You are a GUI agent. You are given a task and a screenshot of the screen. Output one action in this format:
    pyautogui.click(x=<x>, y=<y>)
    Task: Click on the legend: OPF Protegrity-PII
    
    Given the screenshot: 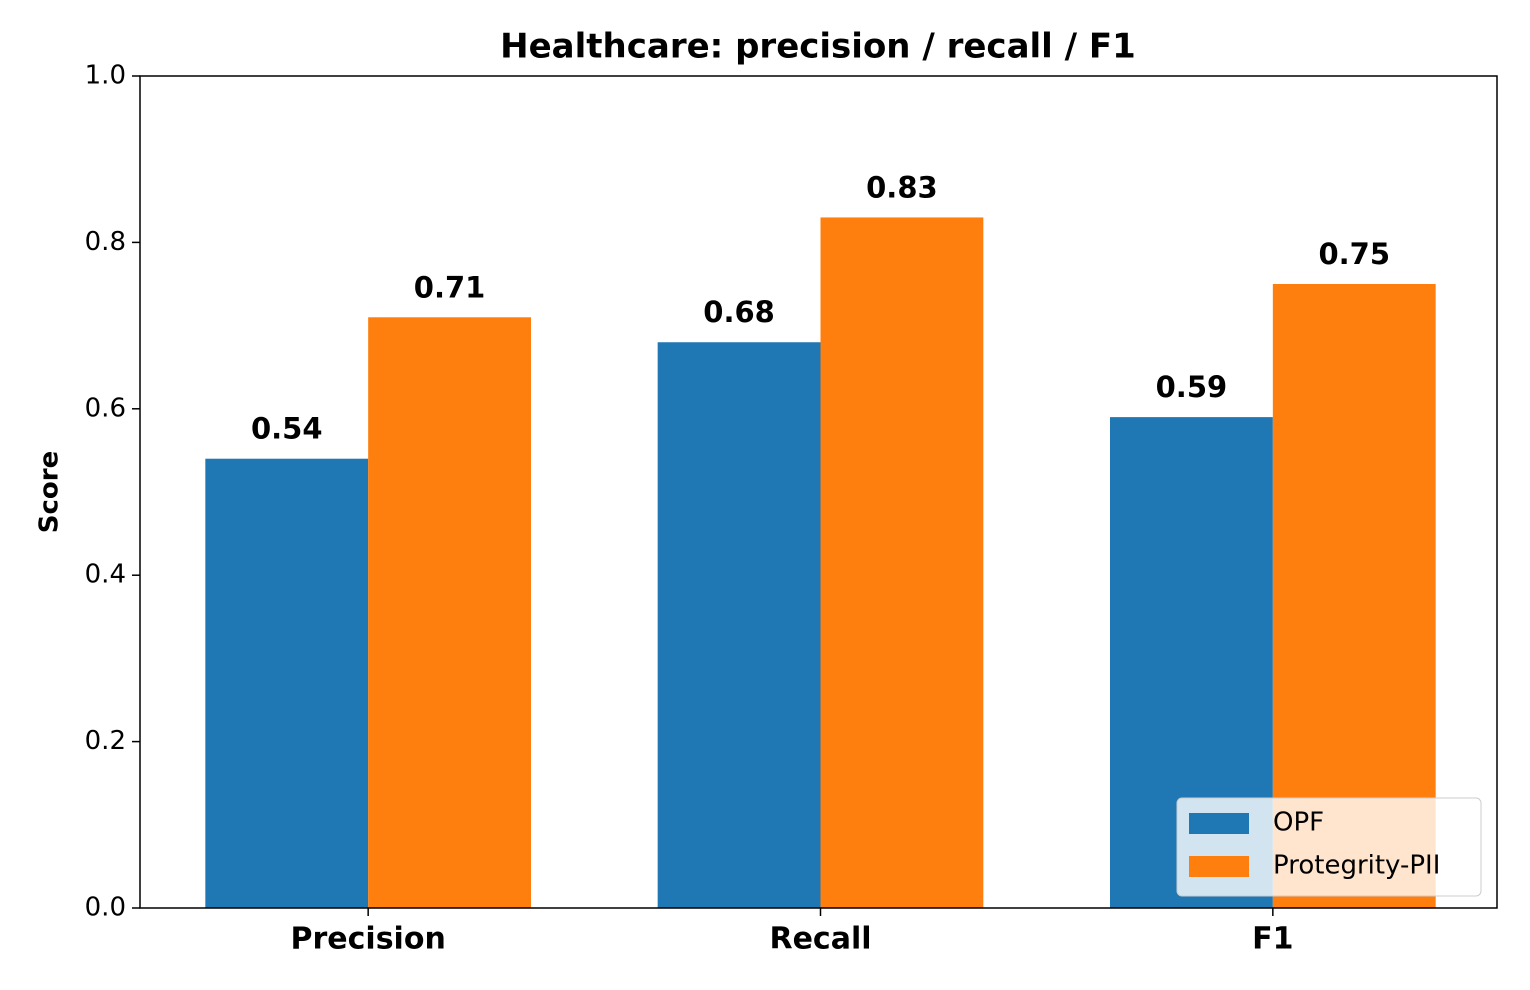 What is the action you would take?
    pyautogui.click(x=1329, y=847)
    